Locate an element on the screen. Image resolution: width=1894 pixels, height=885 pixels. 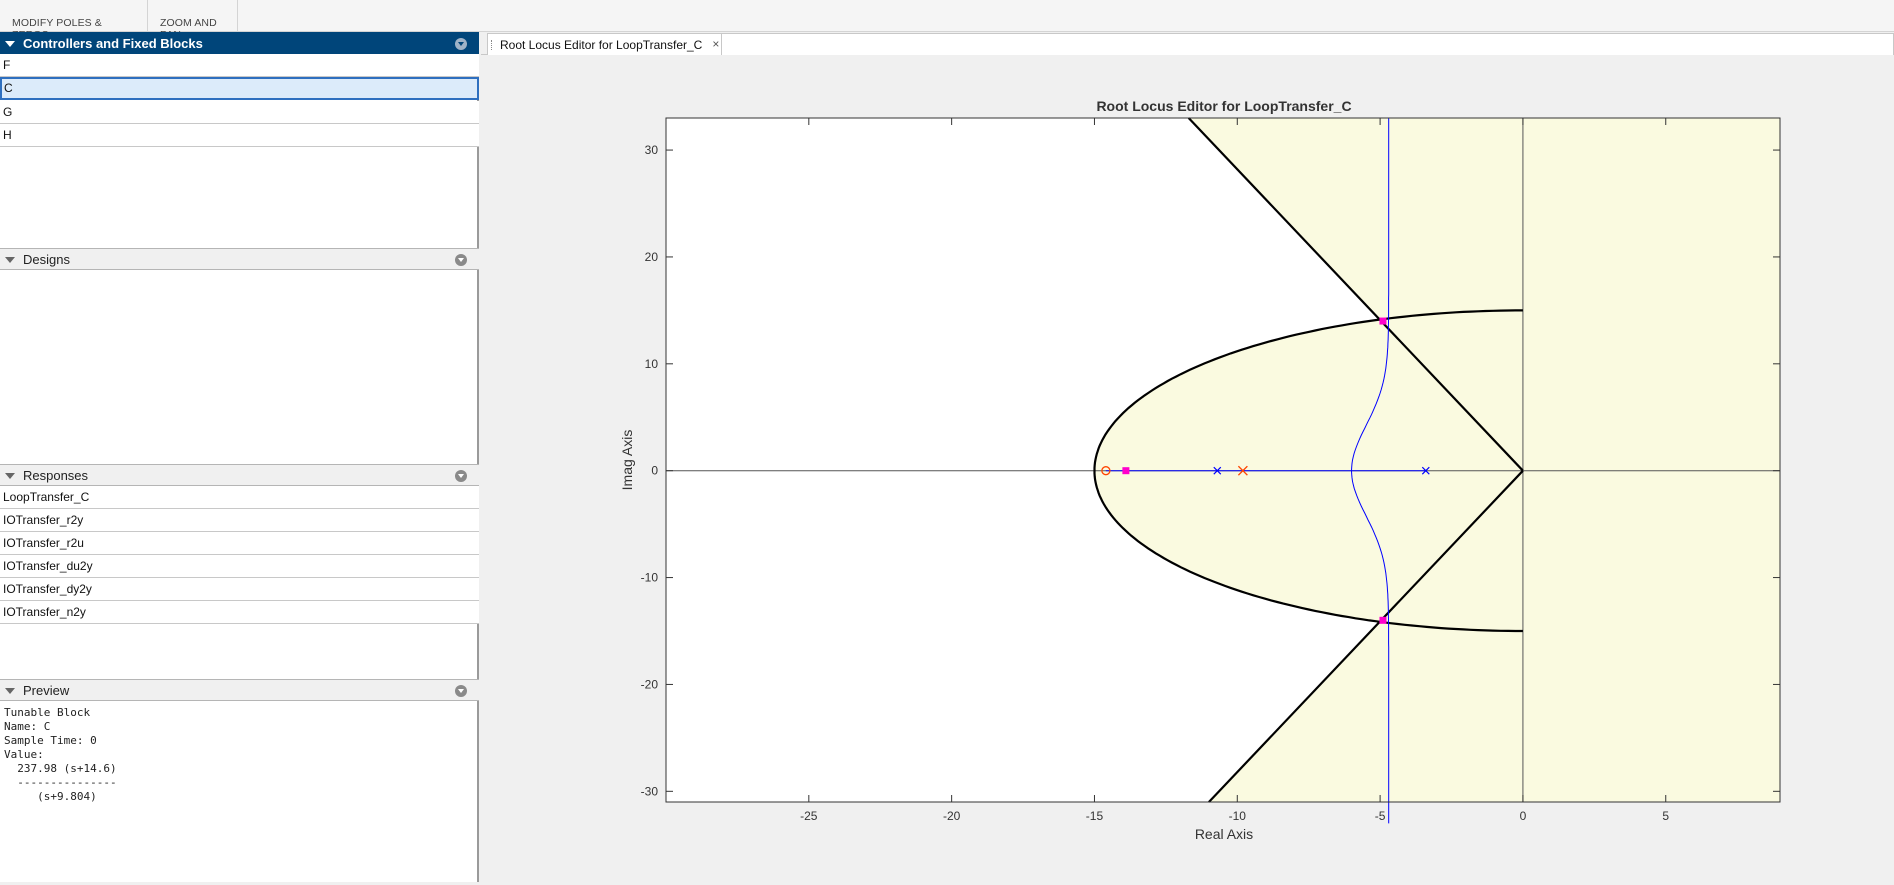
tab-modify-poles-zeros: MODIFY POLES & ZEROS is located at coordinates (74, 20).